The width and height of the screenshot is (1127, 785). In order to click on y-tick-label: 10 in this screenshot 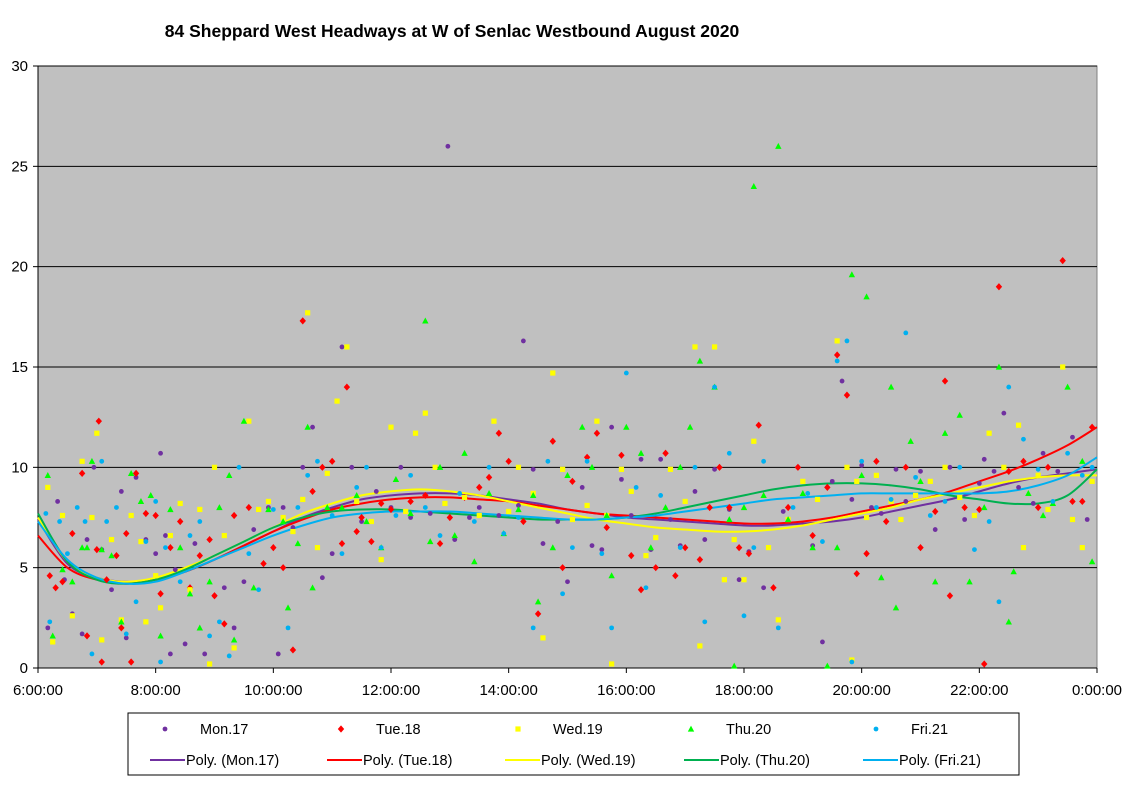, I will do `click(19, 467)`.